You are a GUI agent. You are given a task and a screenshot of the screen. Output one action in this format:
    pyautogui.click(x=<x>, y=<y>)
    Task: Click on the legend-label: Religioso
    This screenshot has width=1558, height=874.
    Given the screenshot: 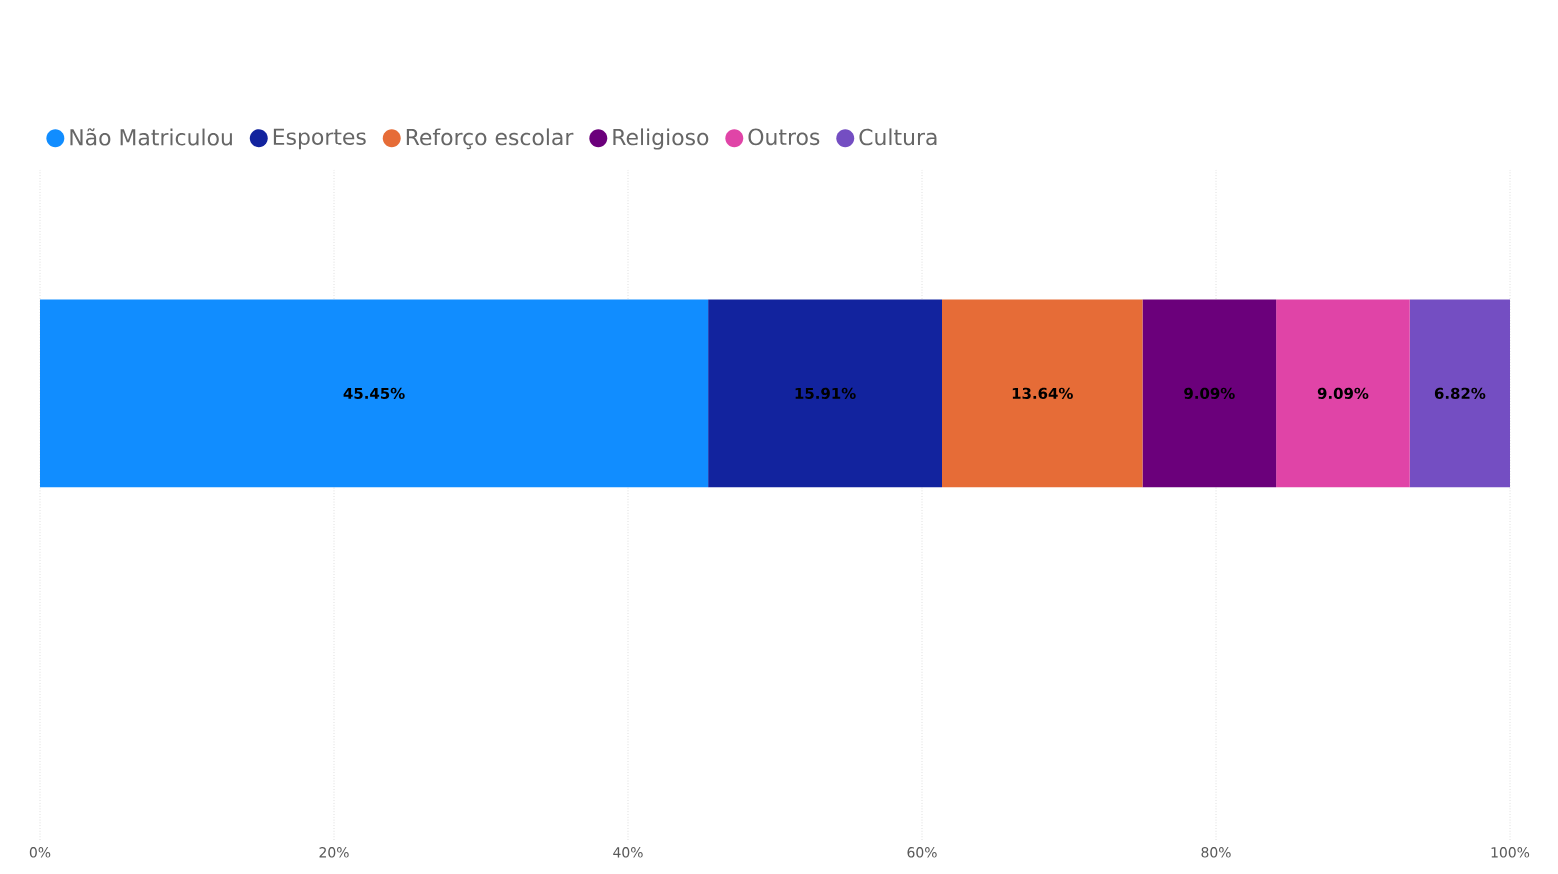 What is the action you would take?
    pyautogui.click(x=661, y=139)
    